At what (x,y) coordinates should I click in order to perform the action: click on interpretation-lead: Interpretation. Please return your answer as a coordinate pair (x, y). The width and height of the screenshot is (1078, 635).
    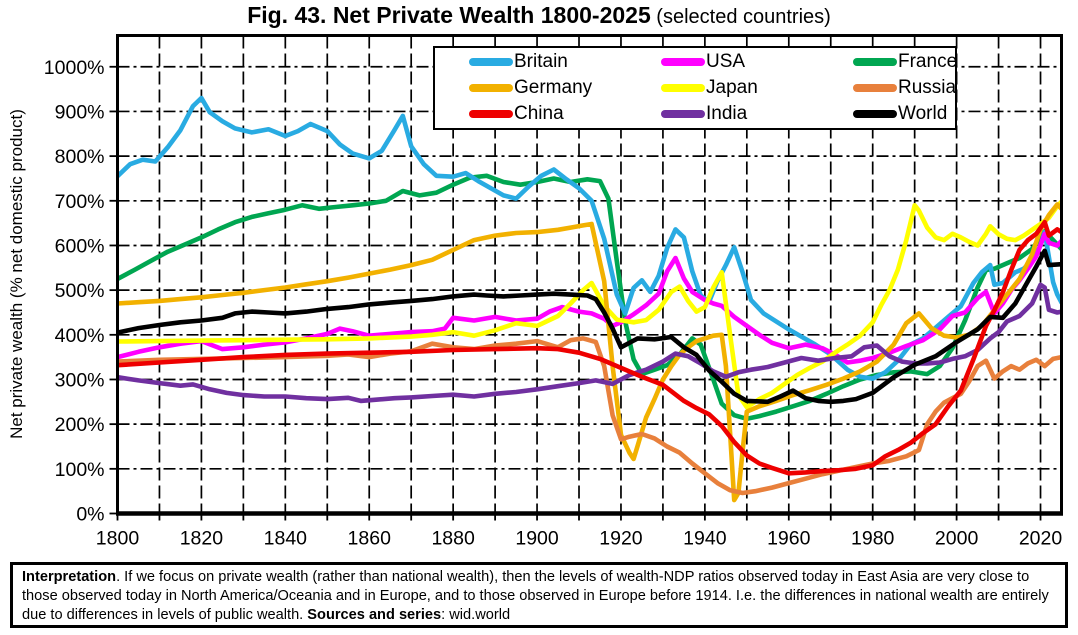
    Looking at the image, I should click on (69, 577).